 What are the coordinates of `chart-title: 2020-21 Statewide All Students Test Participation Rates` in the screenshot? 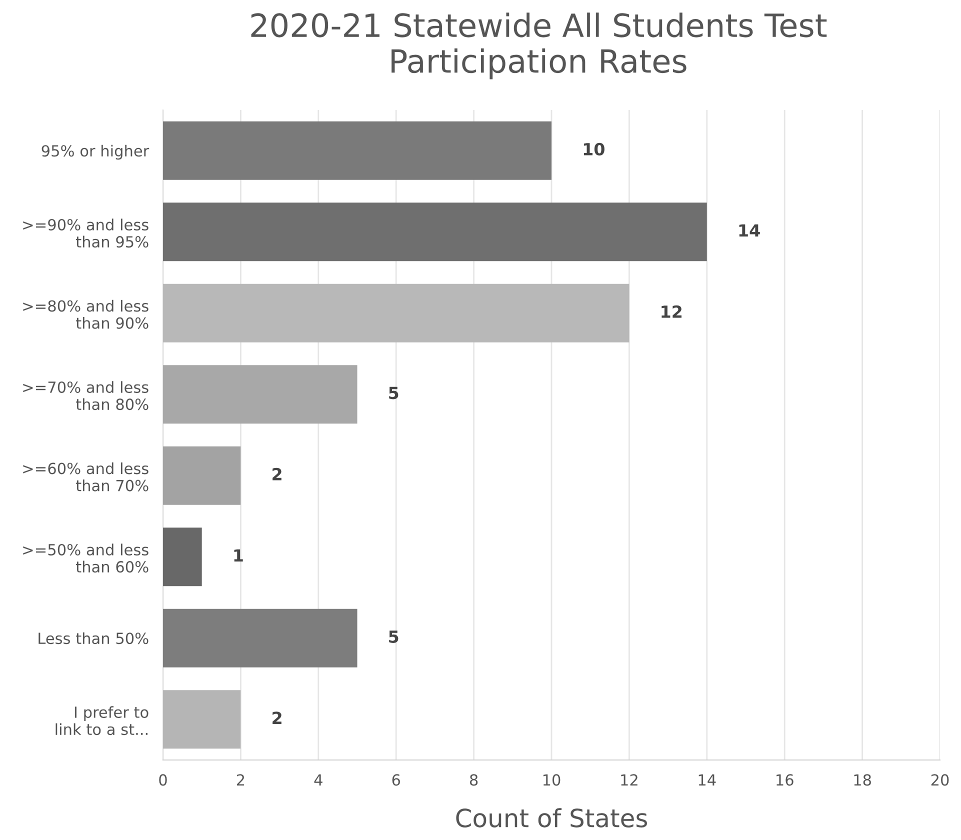 It's located at (539, 46).